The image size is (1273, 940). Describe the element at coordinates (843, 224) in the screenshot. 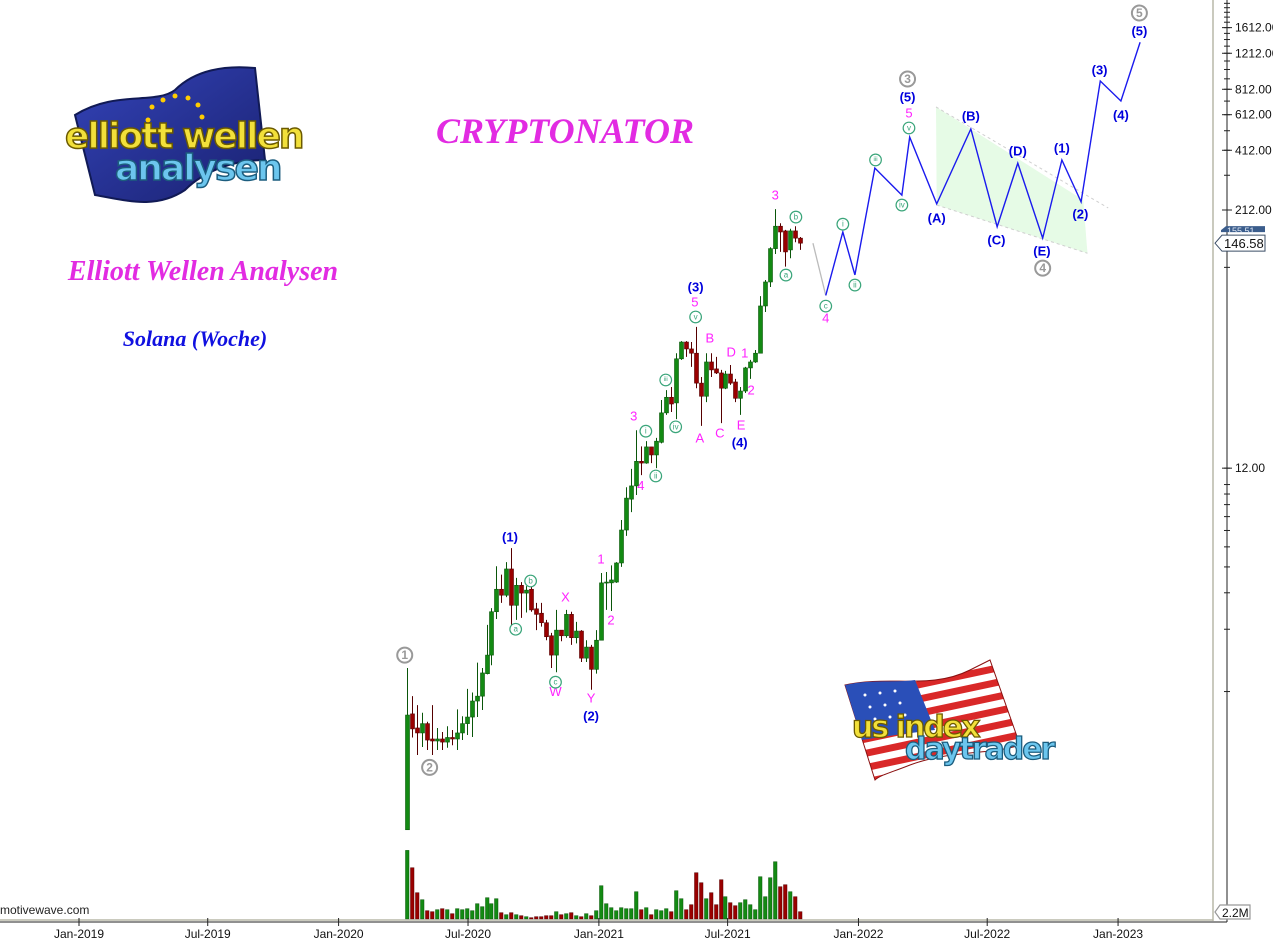

I see `wave-label-text: i` at that location.